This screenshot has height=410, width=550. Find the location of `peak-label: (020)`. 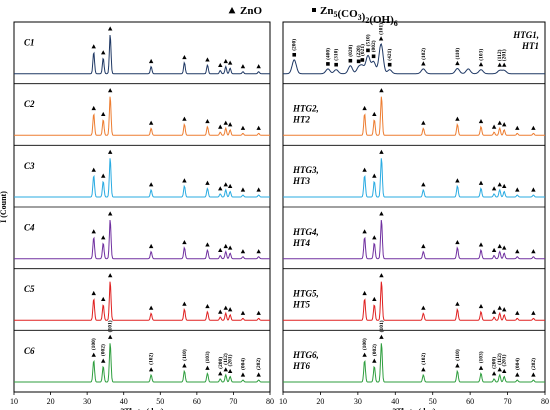

peak-label: (020) is located at coordinates (350, 51).